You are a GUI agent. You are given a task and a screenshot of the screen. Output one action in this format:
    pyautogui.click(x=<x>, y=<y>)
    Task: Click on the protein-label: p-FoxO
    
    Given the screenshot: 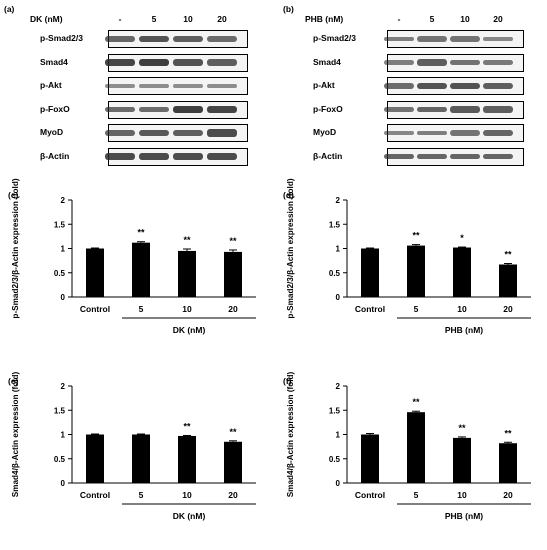 What is the action you would take?
    pyautogui.click(x=328, y=108)
    